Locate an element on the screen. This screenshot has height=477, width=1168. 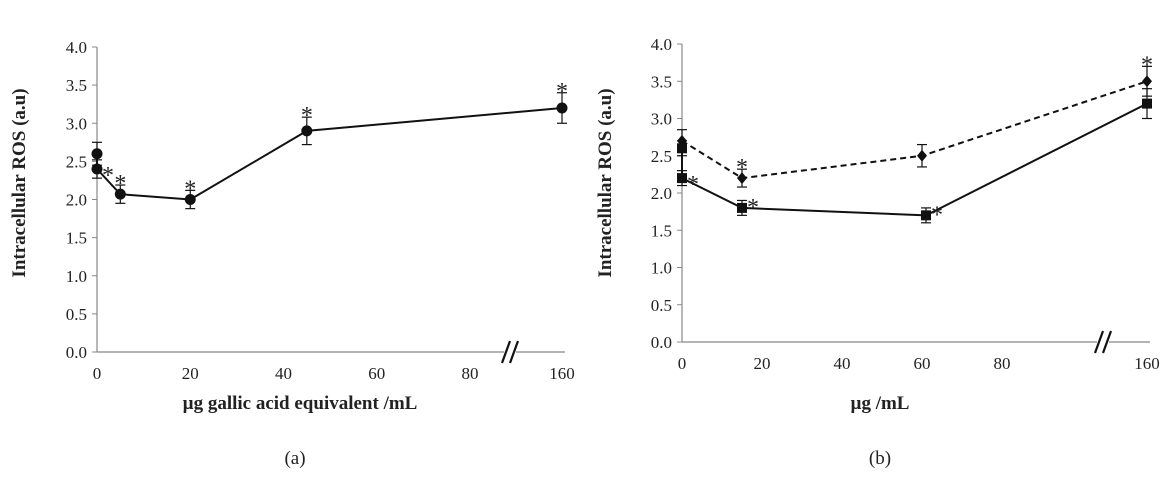
y-axis-title-b: Intracellular ROS (a.u) is located at coordinates (605, 182).